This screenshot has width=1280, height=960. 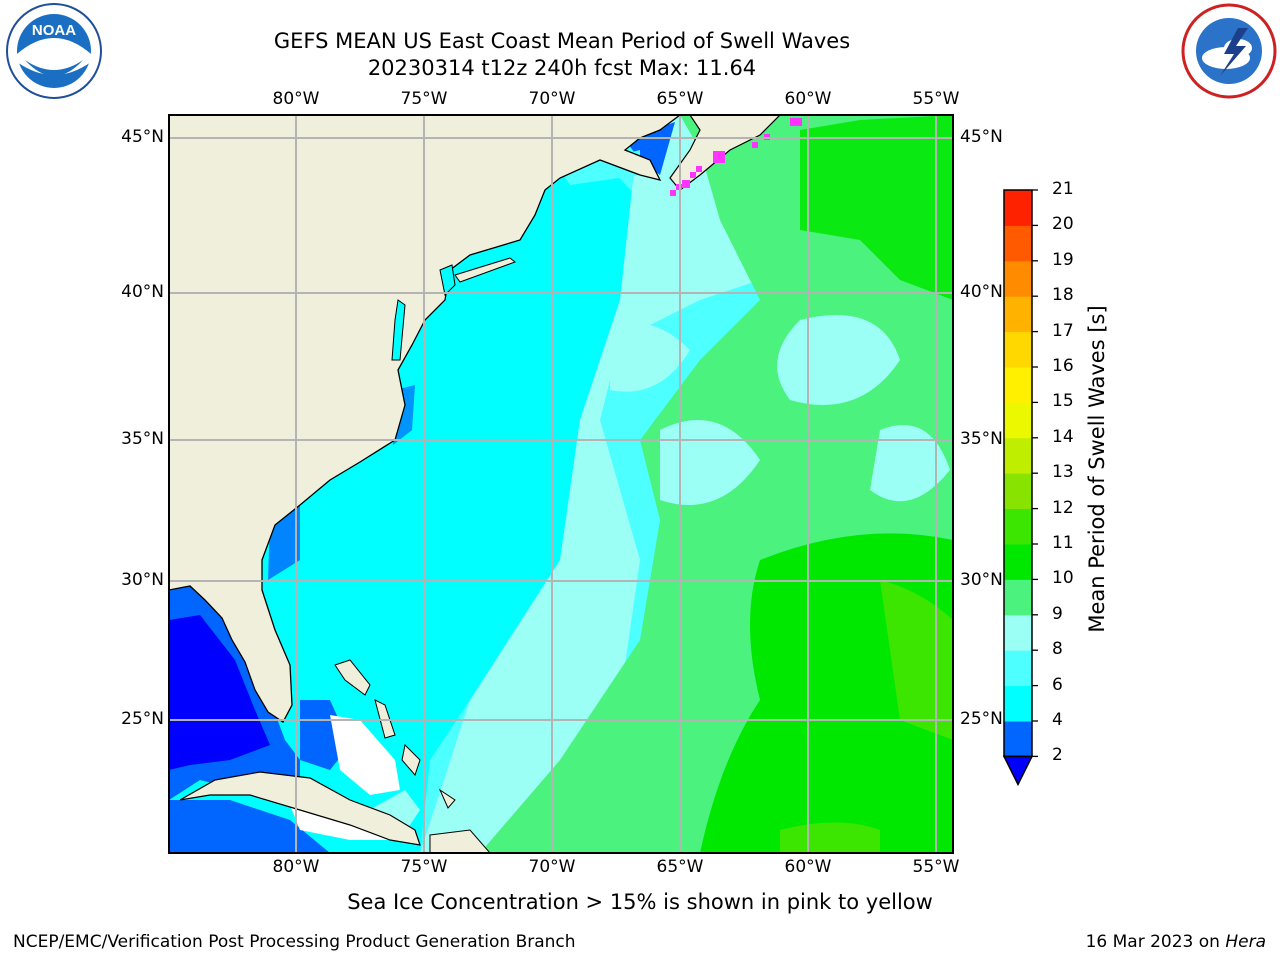 What do you see at coordinates (1155, 942) in the screenshot?
I see `footer-date: 16 Mar 2023 on` at bounding box center [1155, 942].